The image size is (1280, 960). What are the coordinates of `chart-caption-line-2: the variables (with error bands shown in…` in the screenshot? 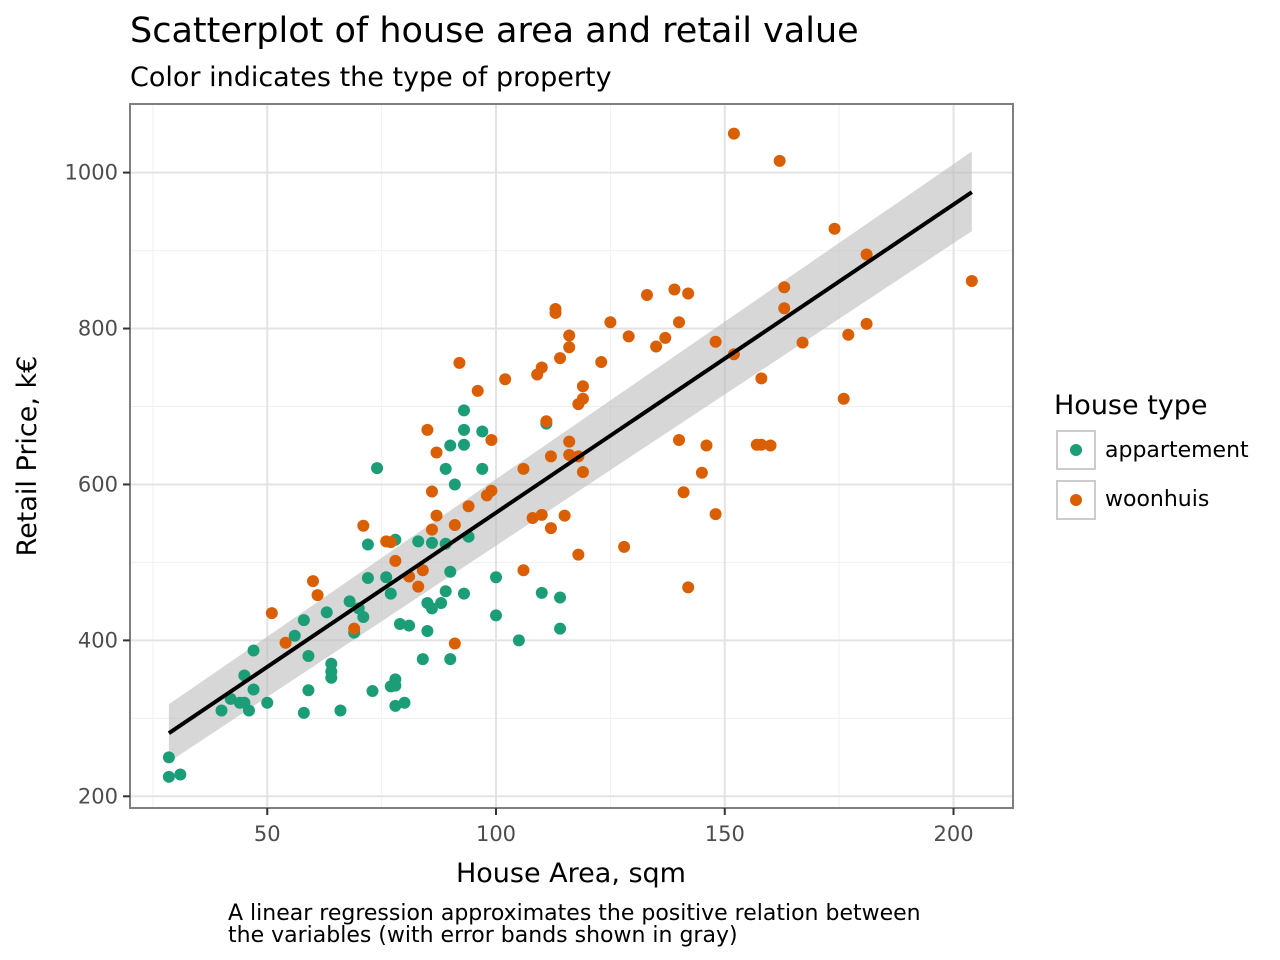 It's located at (483, 935).